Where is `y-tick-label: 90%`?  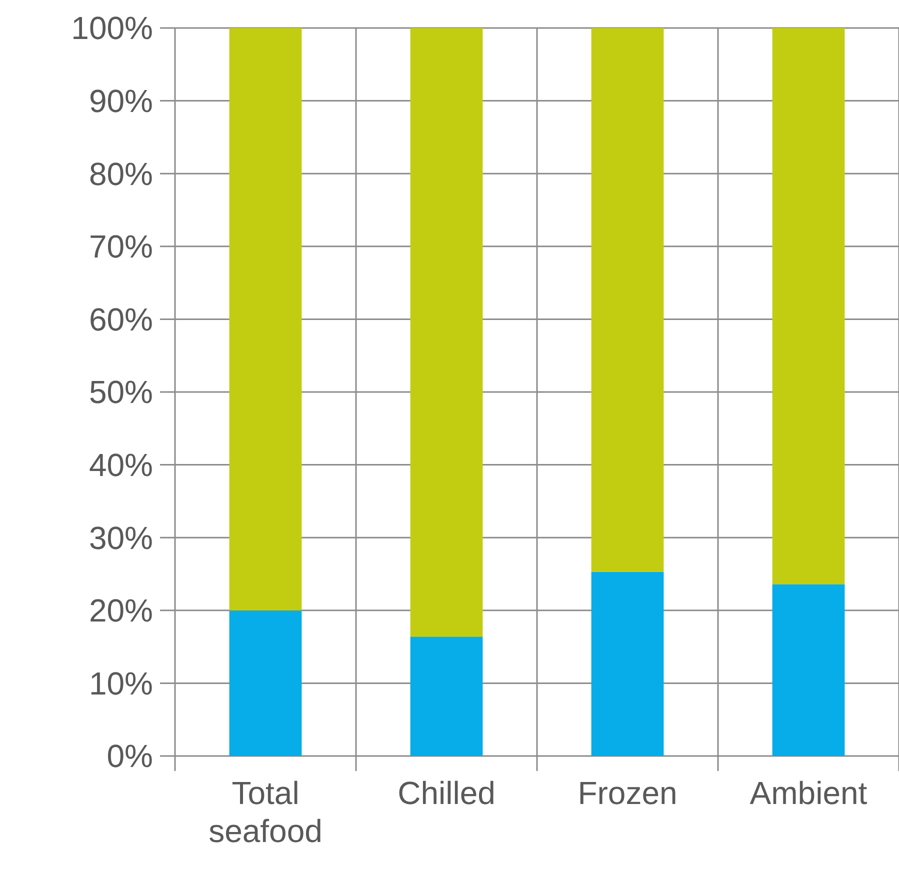 y-tick-label: 90% is located at coordinates (120, 101).